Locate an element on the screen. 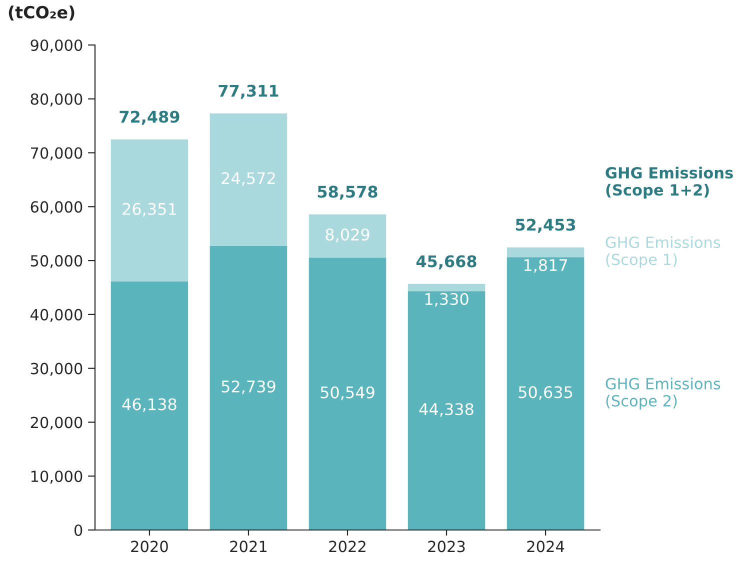  total-label: 58,578 is located at coordinates (348, 193).